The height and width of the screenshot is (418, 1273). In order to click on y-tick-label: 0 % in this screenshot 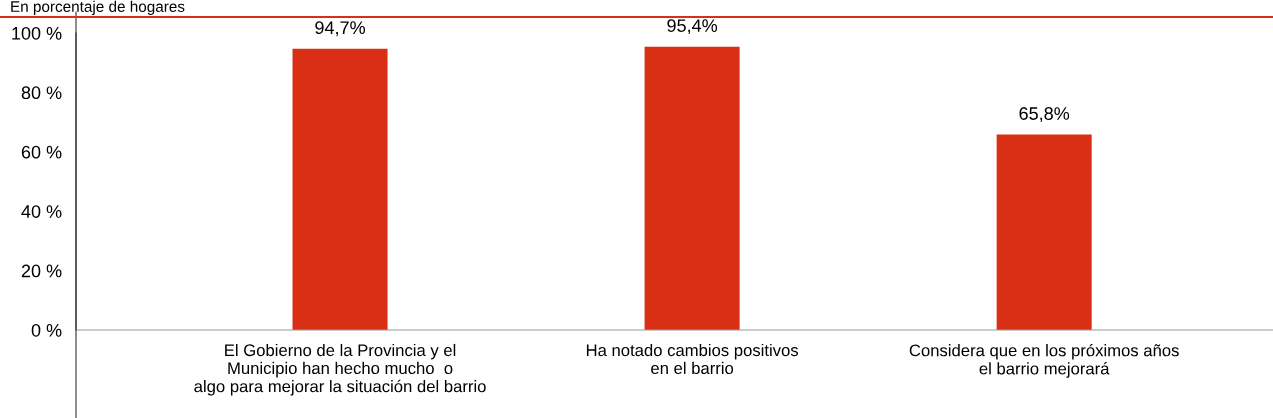, I will do `click(46, 330)`.